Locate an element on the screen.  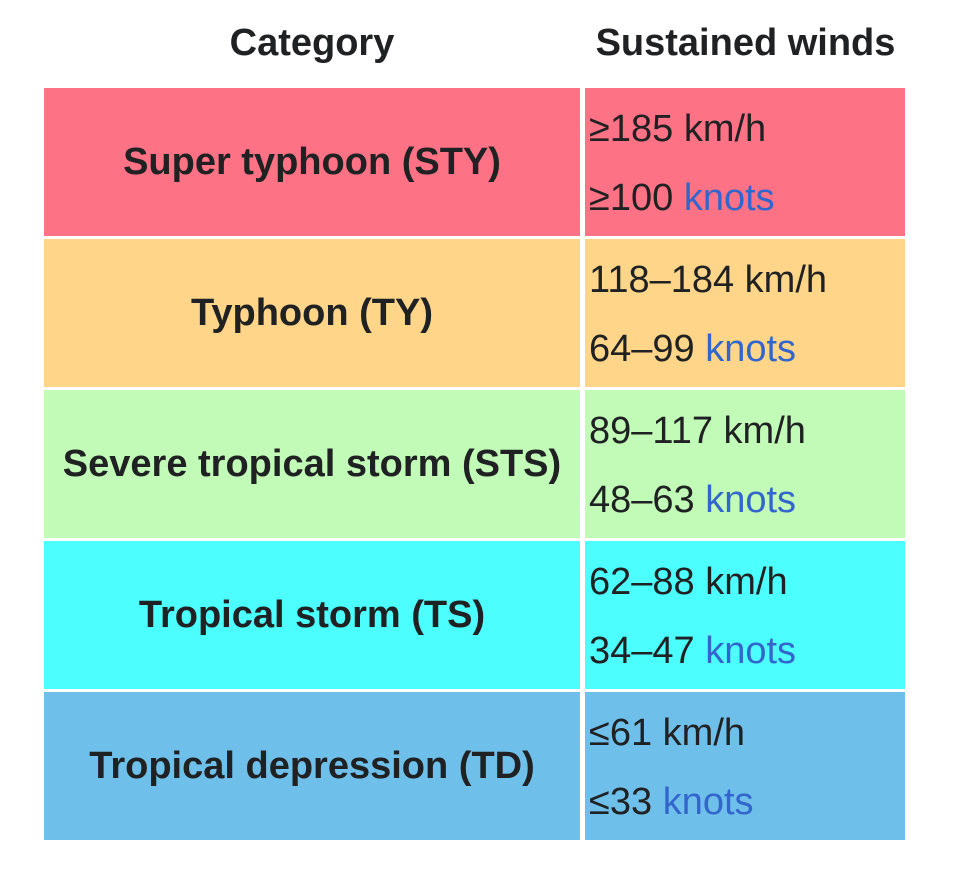
category-label: Severe tropical storm (STS) is located at coordinates (312, 463).